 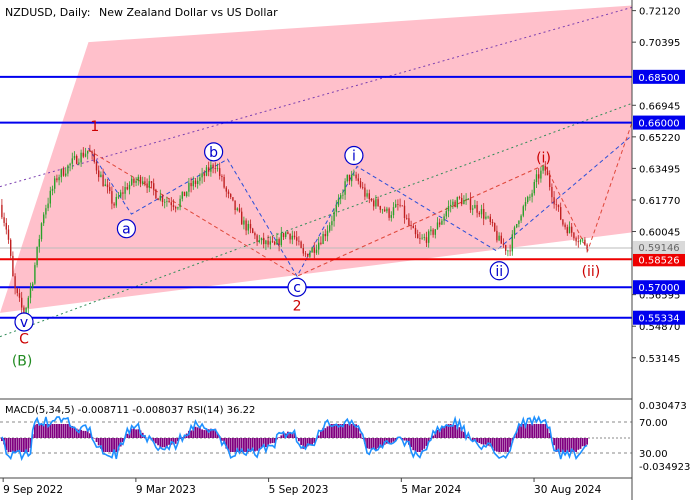 I want to click on indicator-tick-label: -0.034923, so click(x=664, y=467).